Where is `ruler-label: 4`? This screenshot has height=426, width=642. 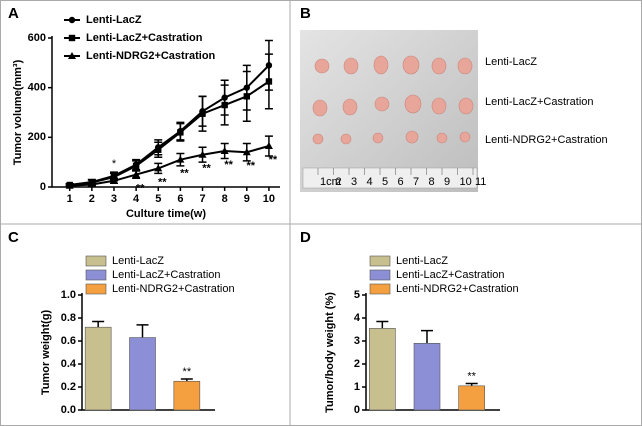
ruler-label: 4 is located at coordinates (370, 182).